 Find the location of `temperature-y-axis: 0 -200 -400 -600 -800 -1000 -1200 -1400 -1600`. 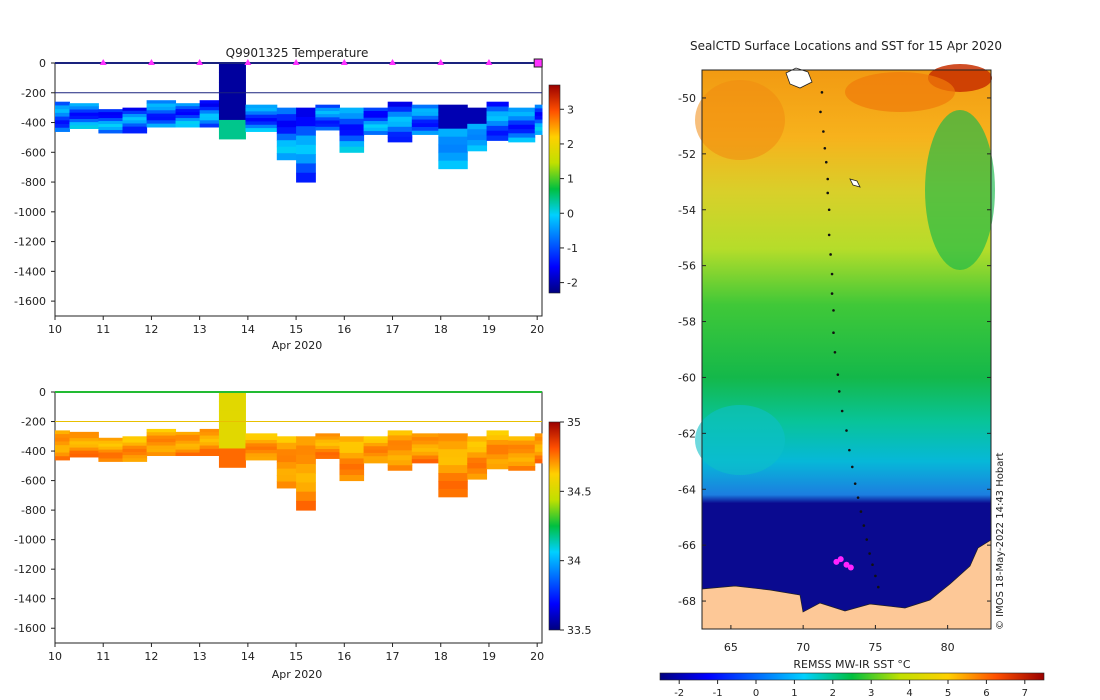

temperature-y-axis: 0 -200 -400 -600 -800 -1000 -1200 -1400 -1600 is located at coordinates (34, 182).